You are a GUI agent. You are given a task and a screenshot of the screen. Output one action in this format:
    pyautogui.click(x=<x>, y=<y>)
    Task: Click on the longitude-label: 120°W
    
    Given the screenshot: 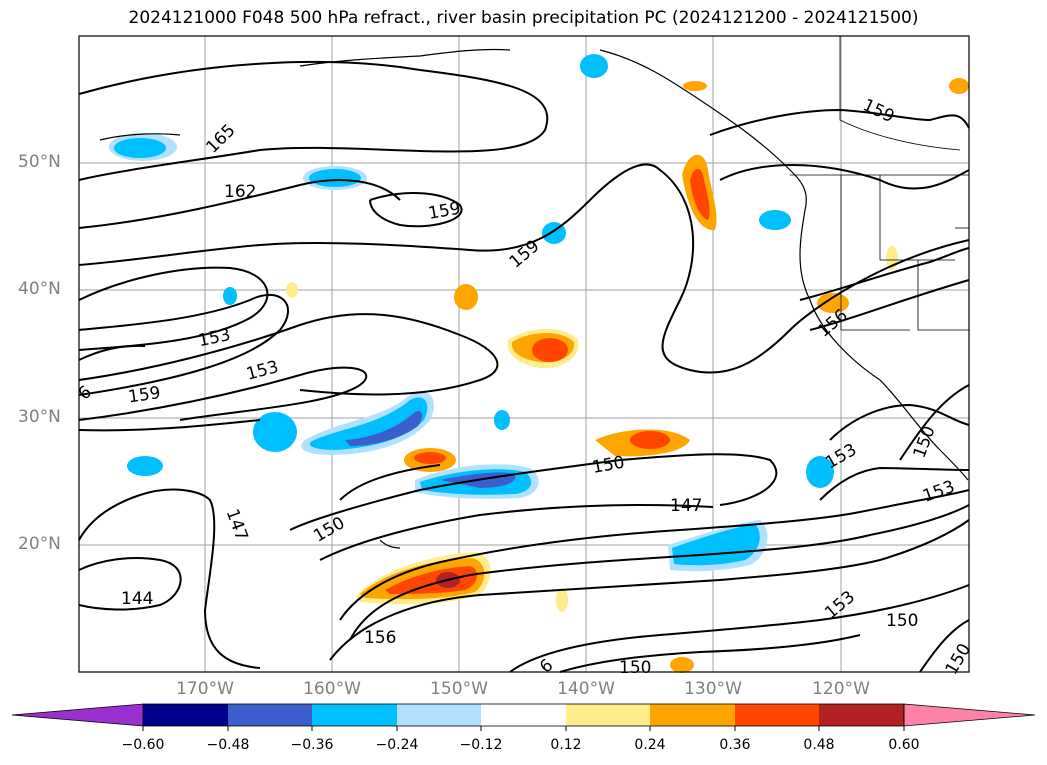 What is the action you would take?
    pyautogui.click(x=841, y=689)
    